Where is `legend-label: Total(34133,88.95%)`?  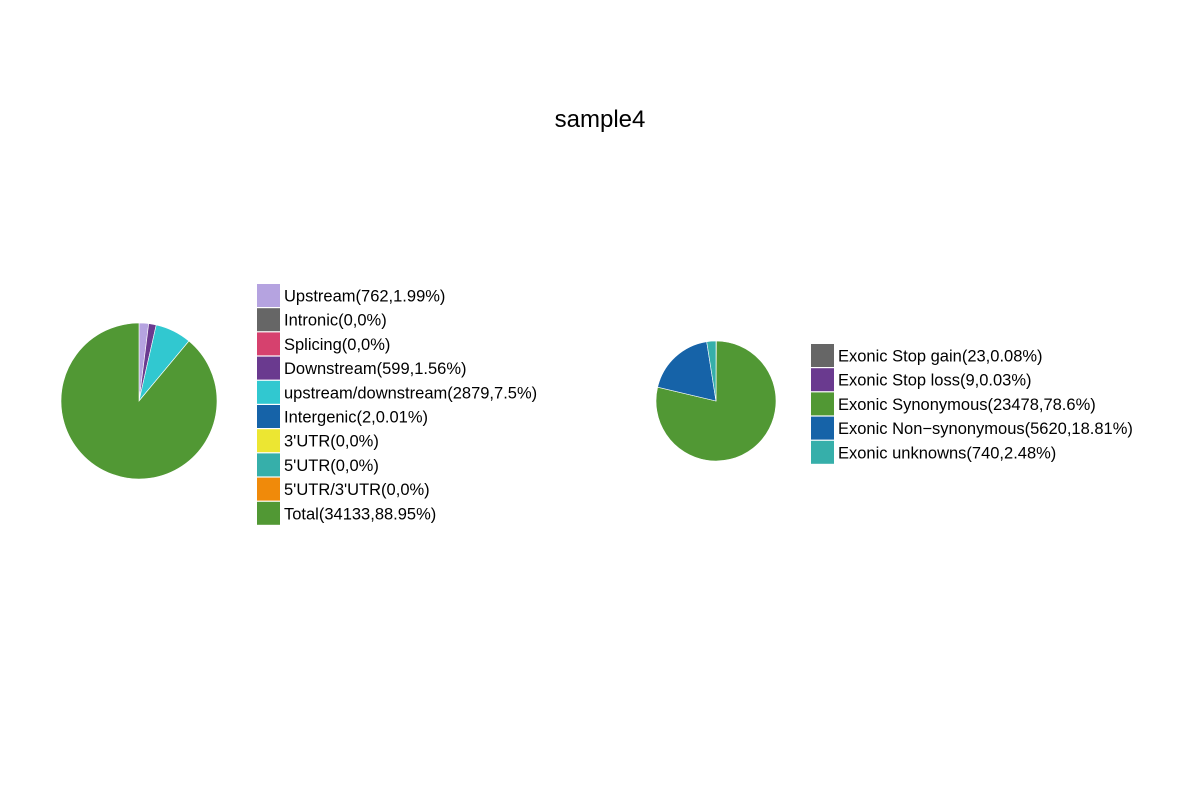
legend-label: Total(34133,88.95%) is located at coordinates (360, 514).